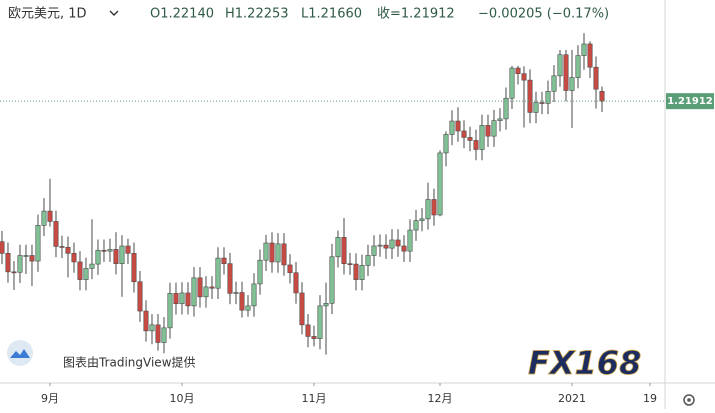 Image resolution: width=715 pixels, height=413 pixels. What do you see at coordinates (584, 363) in the screenshot?
I see `watermark: FX168` at bounding box center [584, 363].